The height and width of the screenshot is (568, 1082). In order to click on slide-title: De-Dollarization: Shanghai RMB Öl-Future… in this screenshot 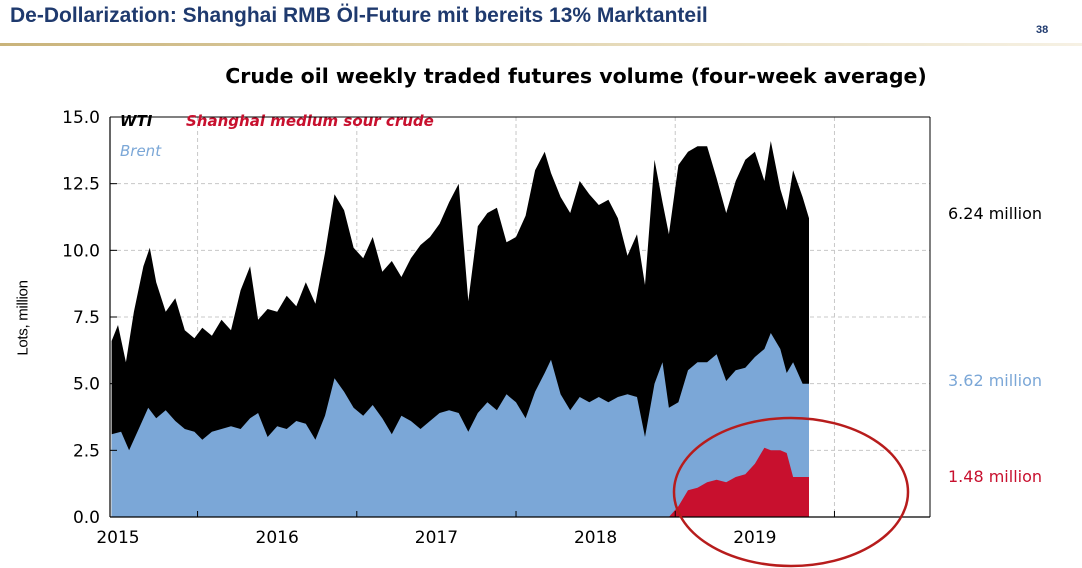, I will do `click(359, 15)`.